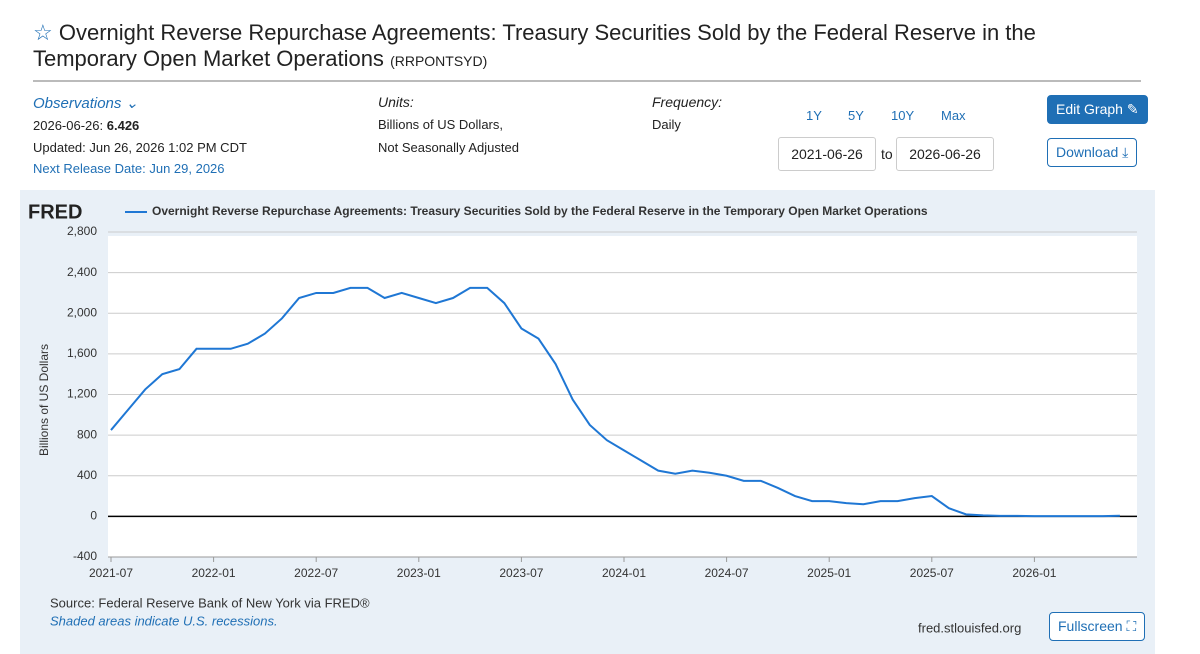 This screenshot has width=1200, height=654. What do you see at coordinates (214, 573) in the screenshot?
I see `x-tick-label: 2022-01` at bounding box center [214, 573].